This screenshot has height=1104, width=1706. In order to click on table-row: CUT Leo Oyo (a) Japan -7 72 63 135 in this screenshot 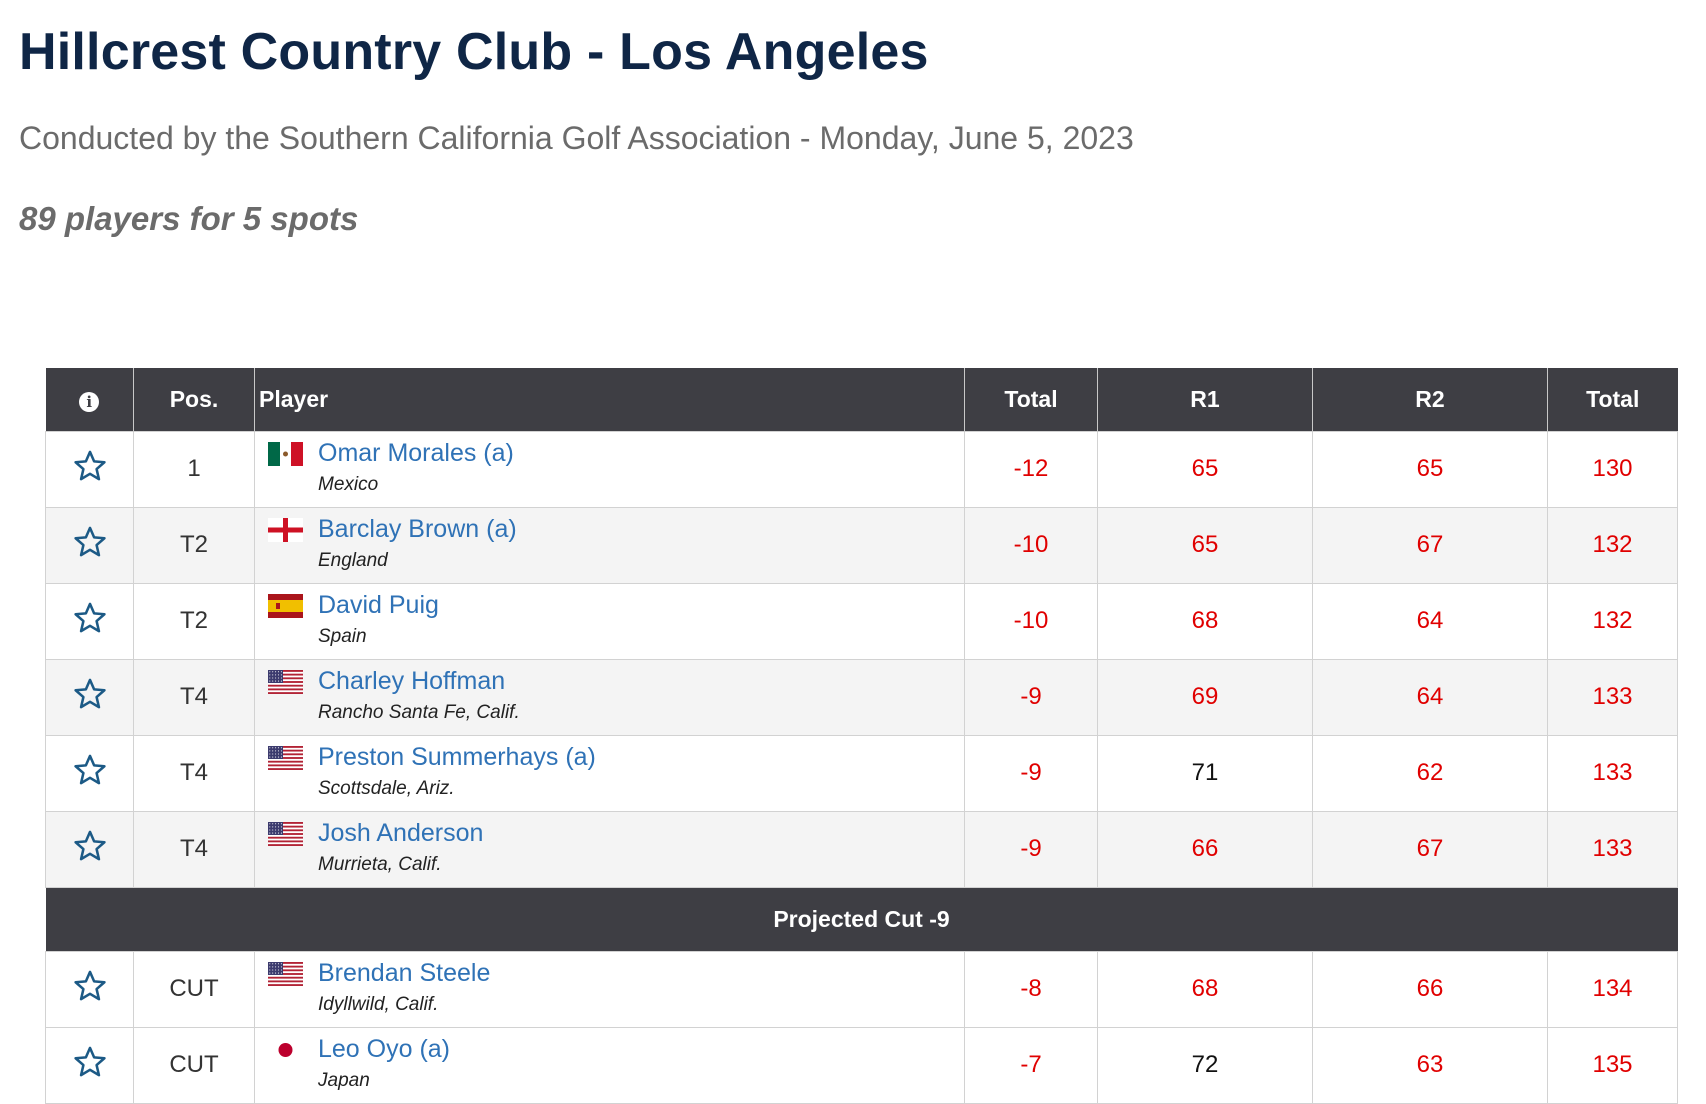, I will do `click(861, 1065)`.